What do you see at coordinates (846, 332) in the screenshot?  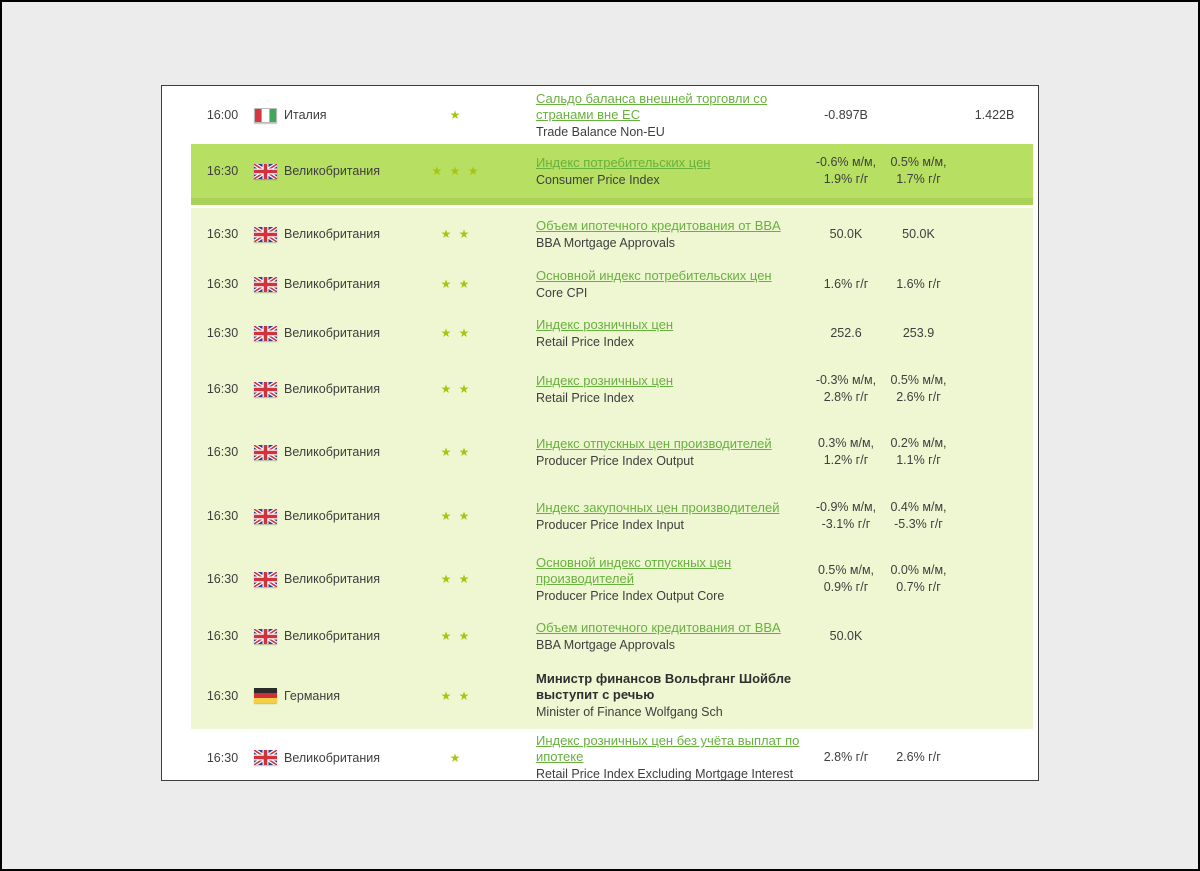 I see `fact-value: 252.6` at bounding box center [846, 332].